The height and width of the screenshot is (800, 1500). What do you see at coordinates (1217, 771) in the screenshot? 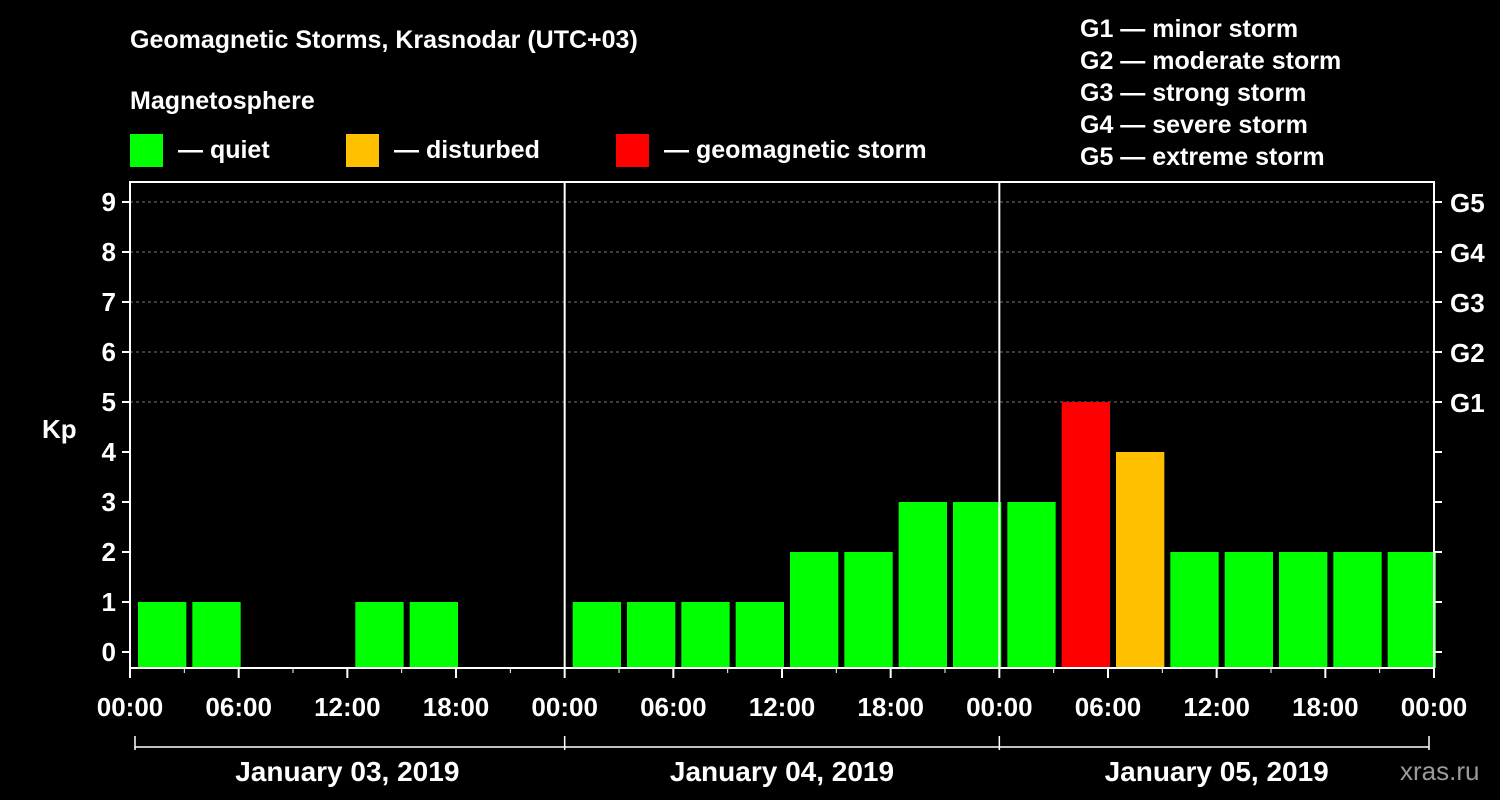
I see `date-label-3: January 05, 2019` at bounding box center [1217, 771].